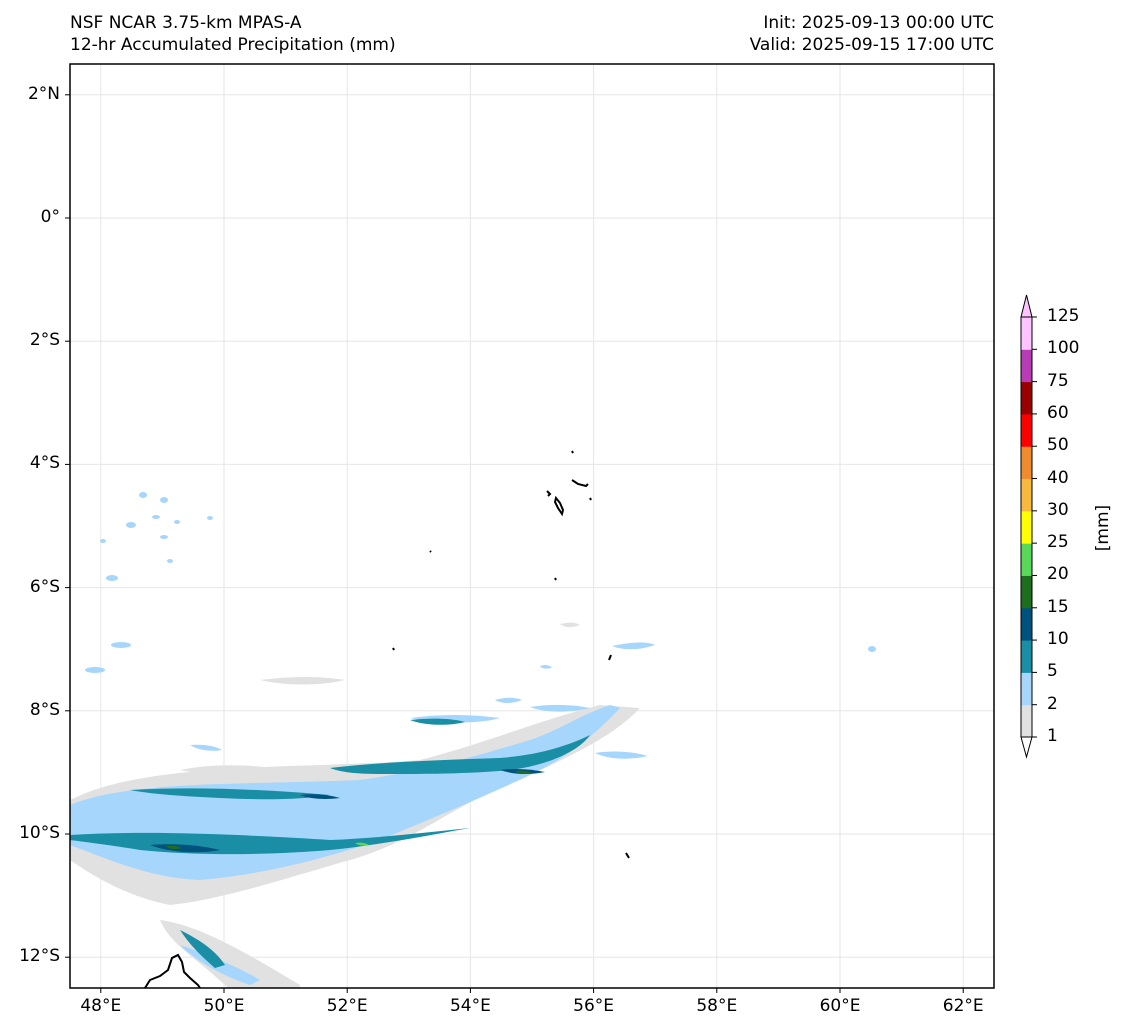 The width and height of the screenshot is (1124, 1032). What do you see at coordinates (559, 506) in the screenshot?
I see `seychelles-mahe-island` at bounding box center [559, 506].